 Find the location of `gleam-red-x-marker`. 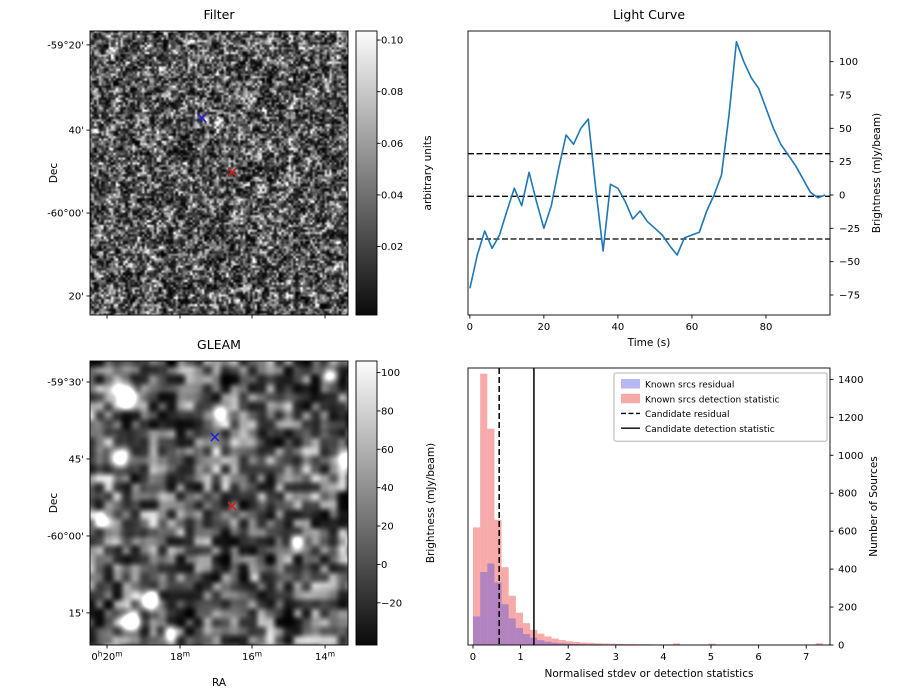

gleam-red-x-marker is located at coordinates (232, 506).